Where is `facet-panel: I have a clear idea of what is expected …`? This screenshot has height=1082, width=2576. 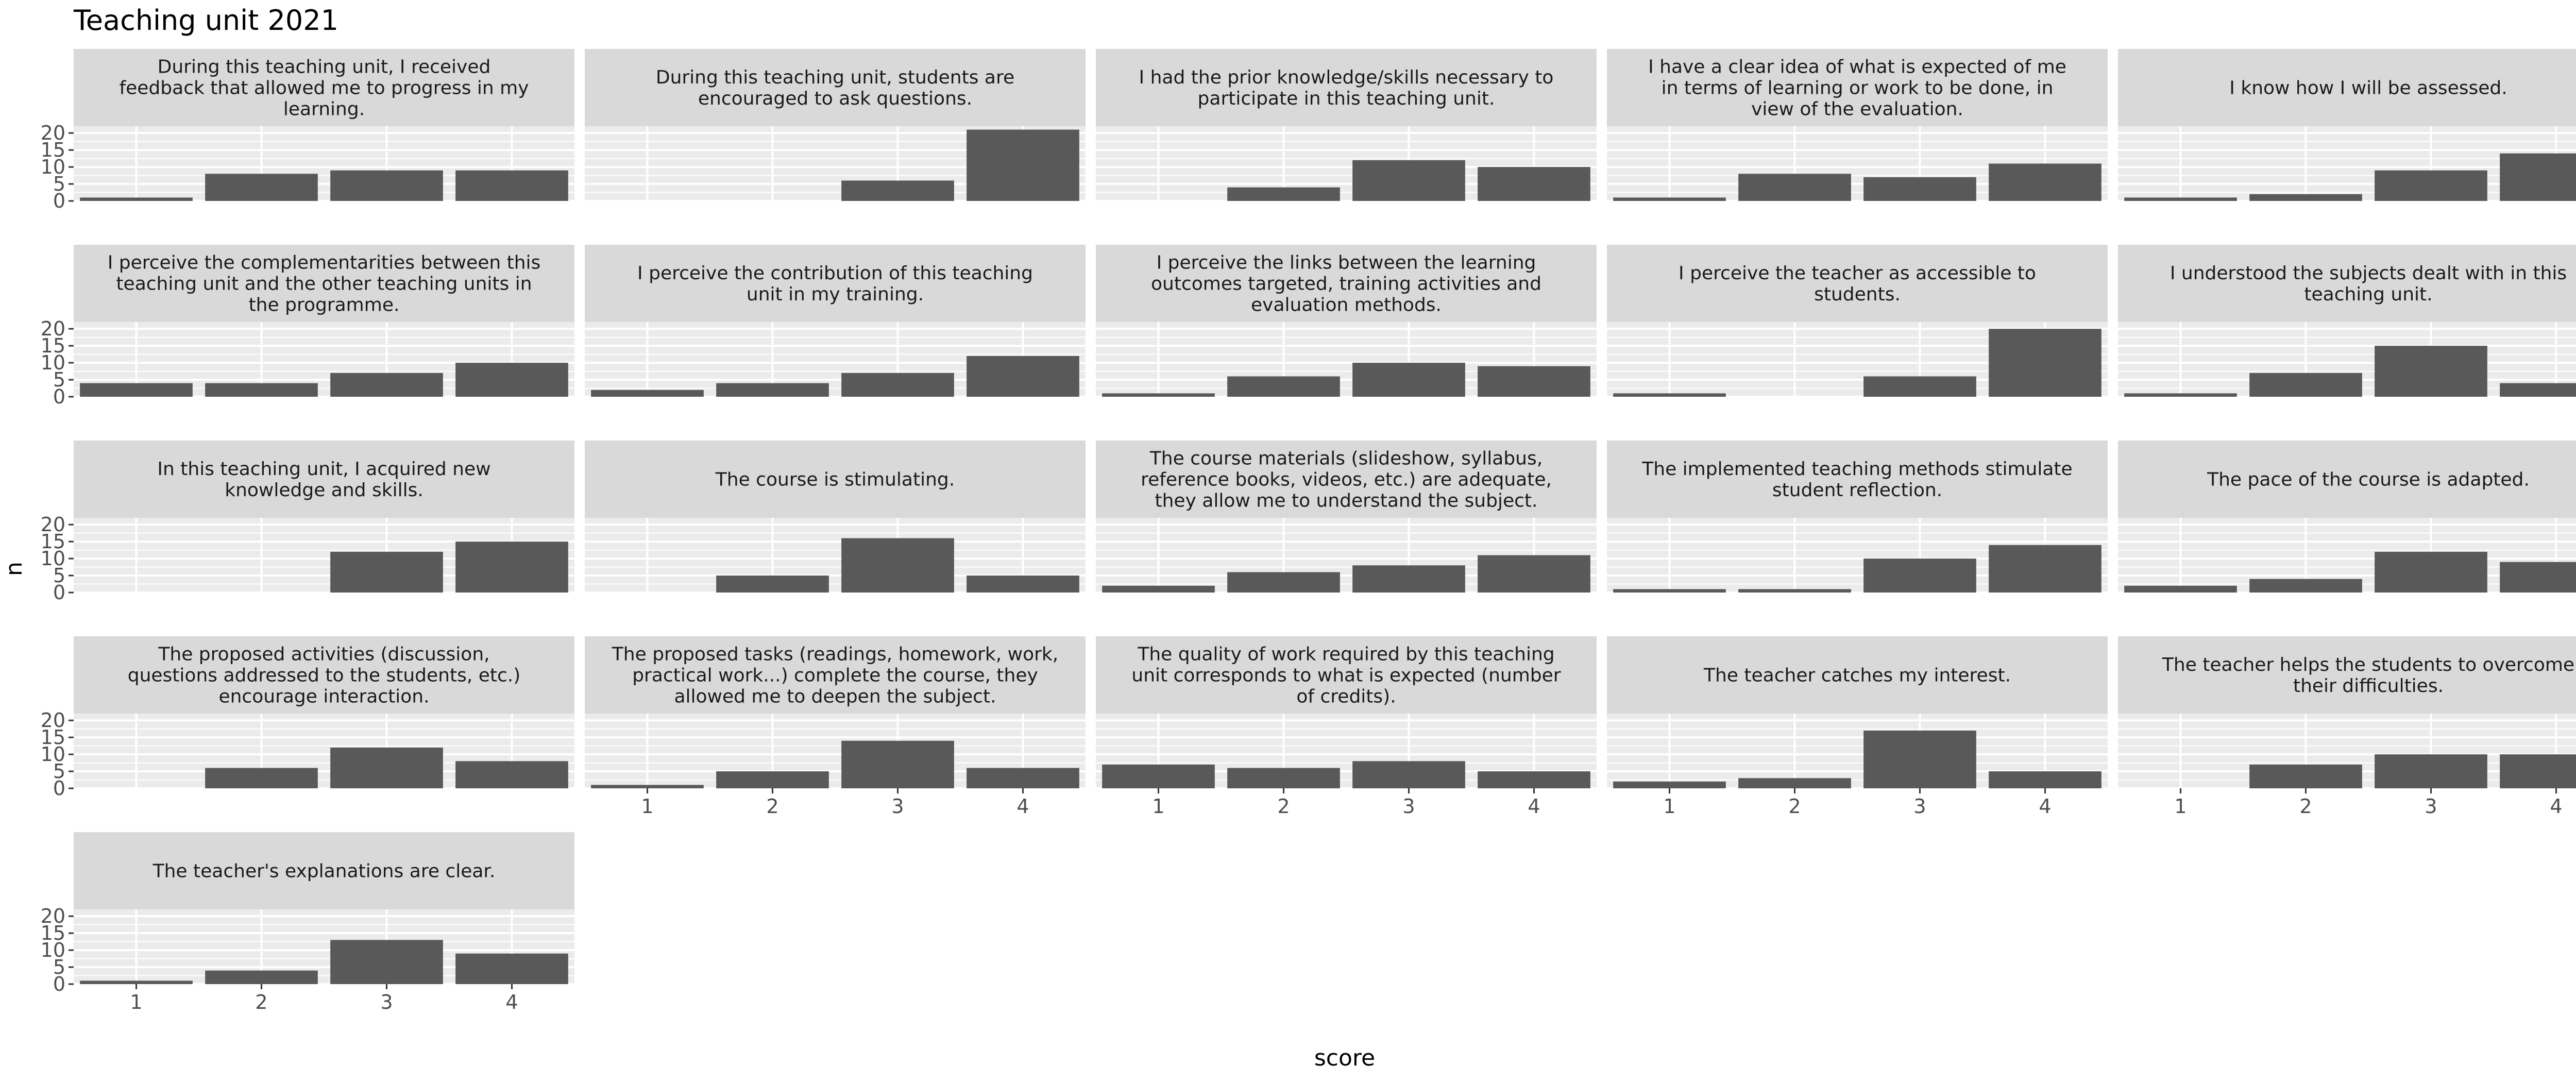 facet-panel: I have a clear idea of what is expected … is located at coordinates (1858, 125).